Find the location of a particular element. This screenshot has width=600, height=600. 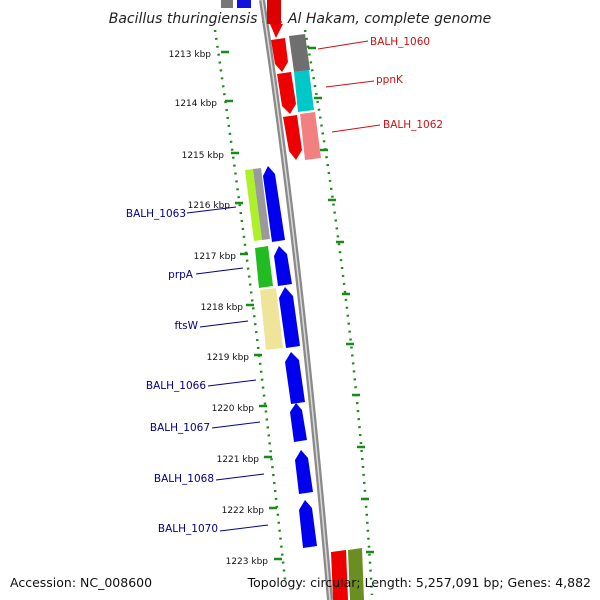

gene-label-balh-1063: BALH_1063 is located at coordinates (156, 214).